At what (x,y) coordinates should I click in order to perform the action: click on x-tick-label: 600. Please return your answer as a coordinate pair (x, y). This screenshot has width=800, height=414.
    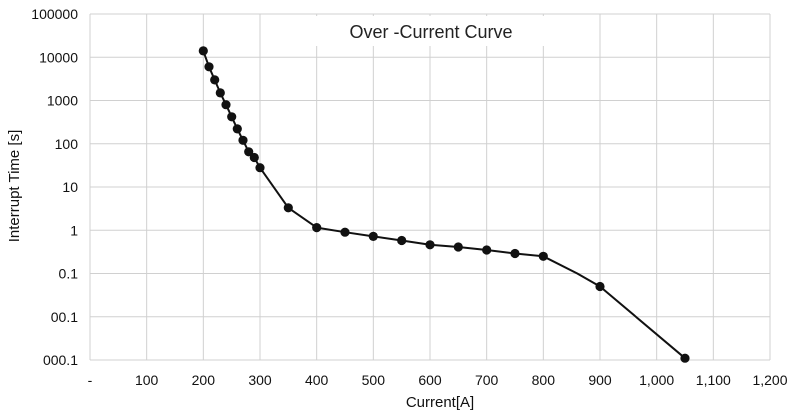
    Looking at the image, I should click on (430, 380).